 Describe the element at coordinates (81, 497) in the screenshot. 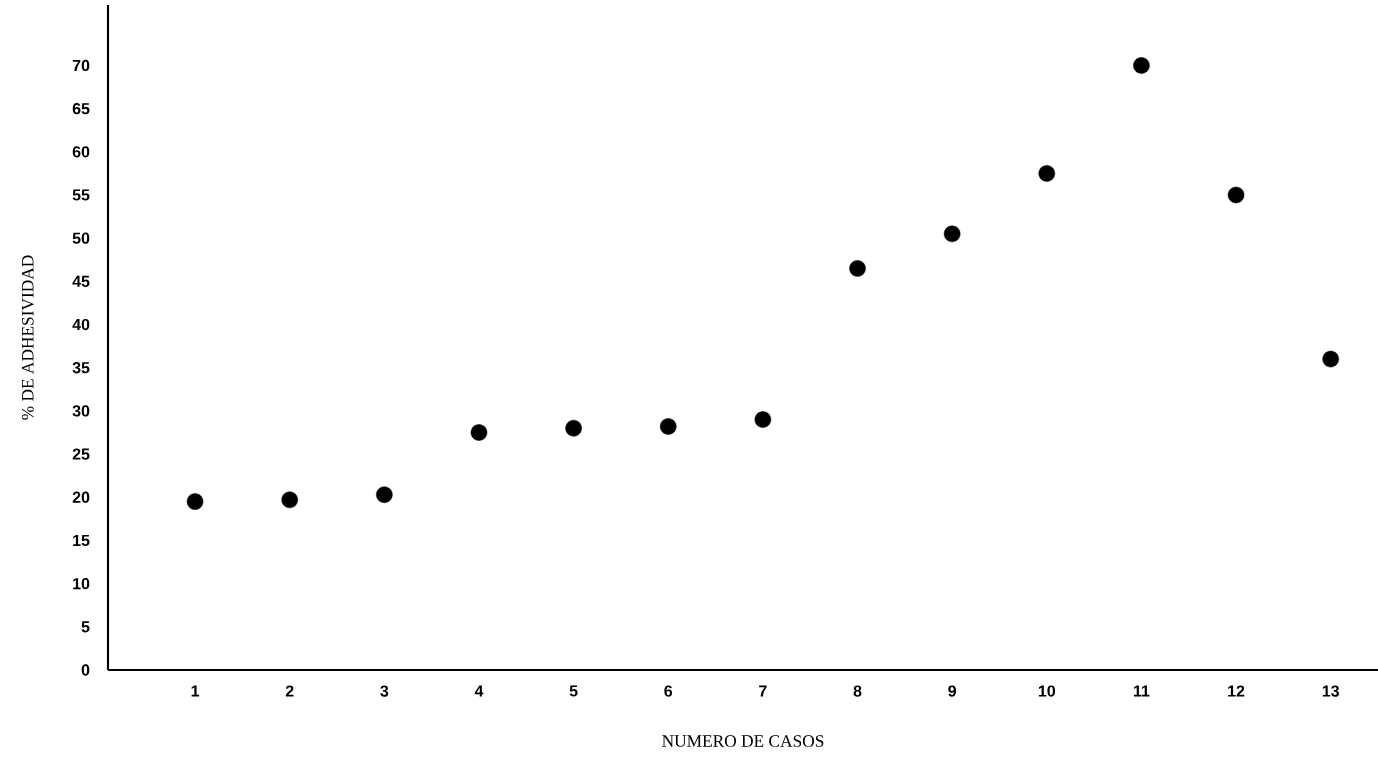

I see `y-tick-label: 20` at that location.